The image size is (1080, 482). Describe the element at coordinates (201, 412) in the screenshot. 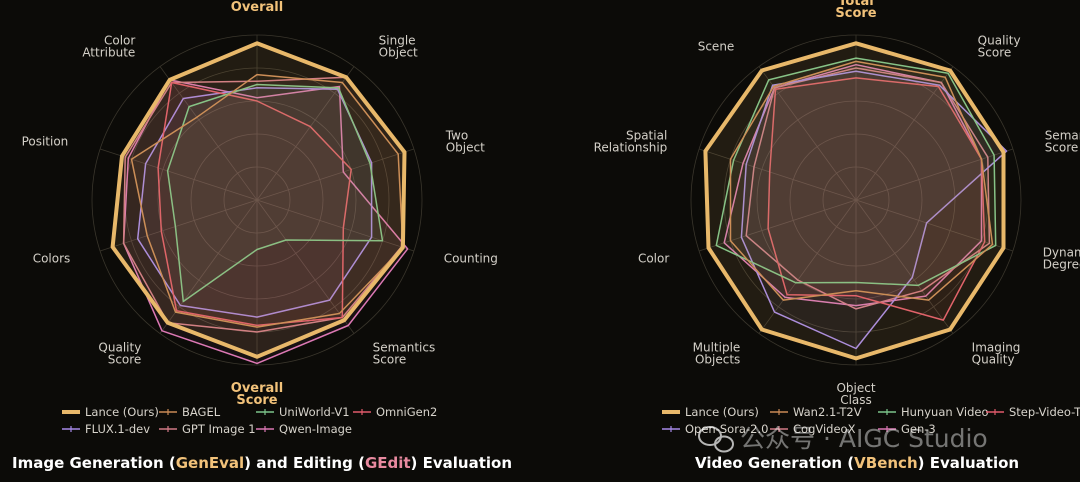

I see `legend-label: BAGEL` at that location.